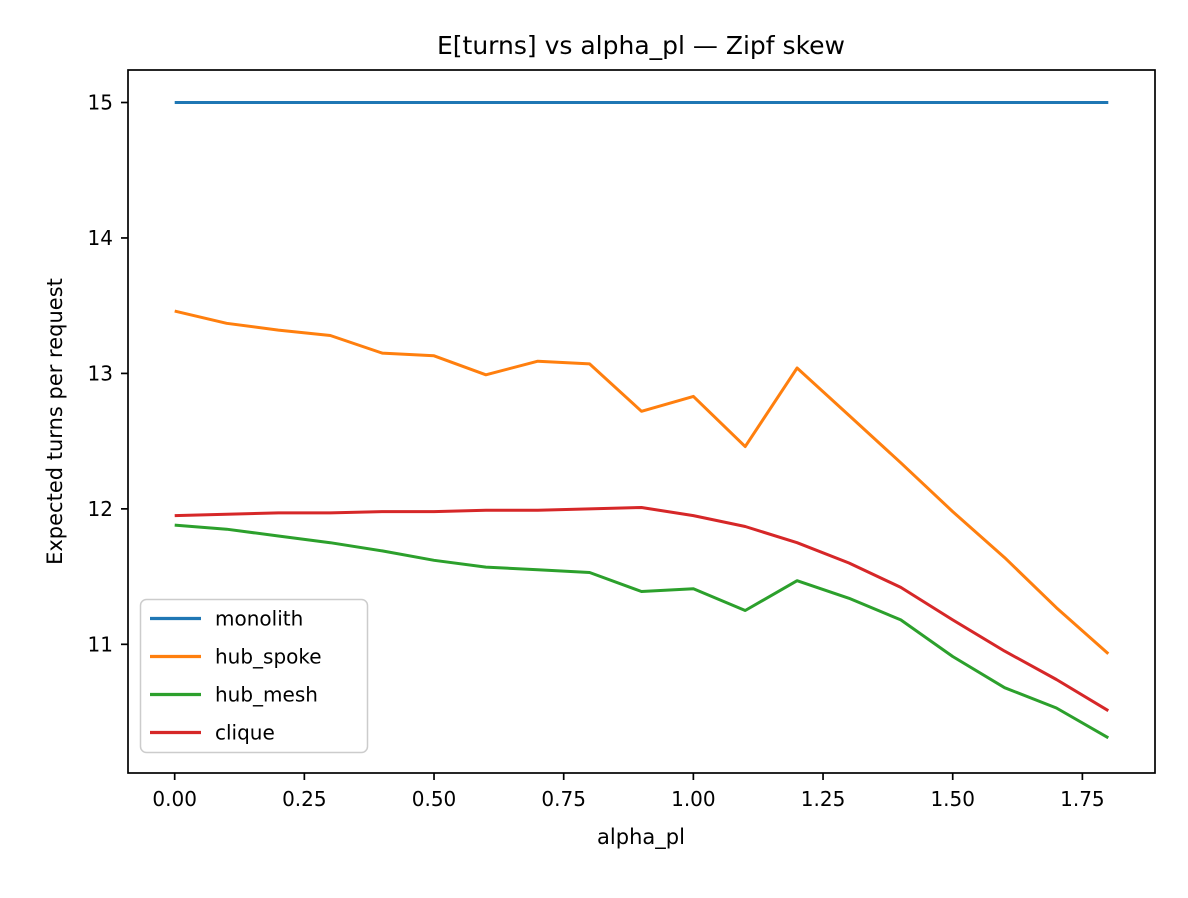 The image size is (1188, 898). What do you see at coordinates (100, 509) in the screenshot?
I see `y-tick-label: 12` at bounding box center [100, 509].